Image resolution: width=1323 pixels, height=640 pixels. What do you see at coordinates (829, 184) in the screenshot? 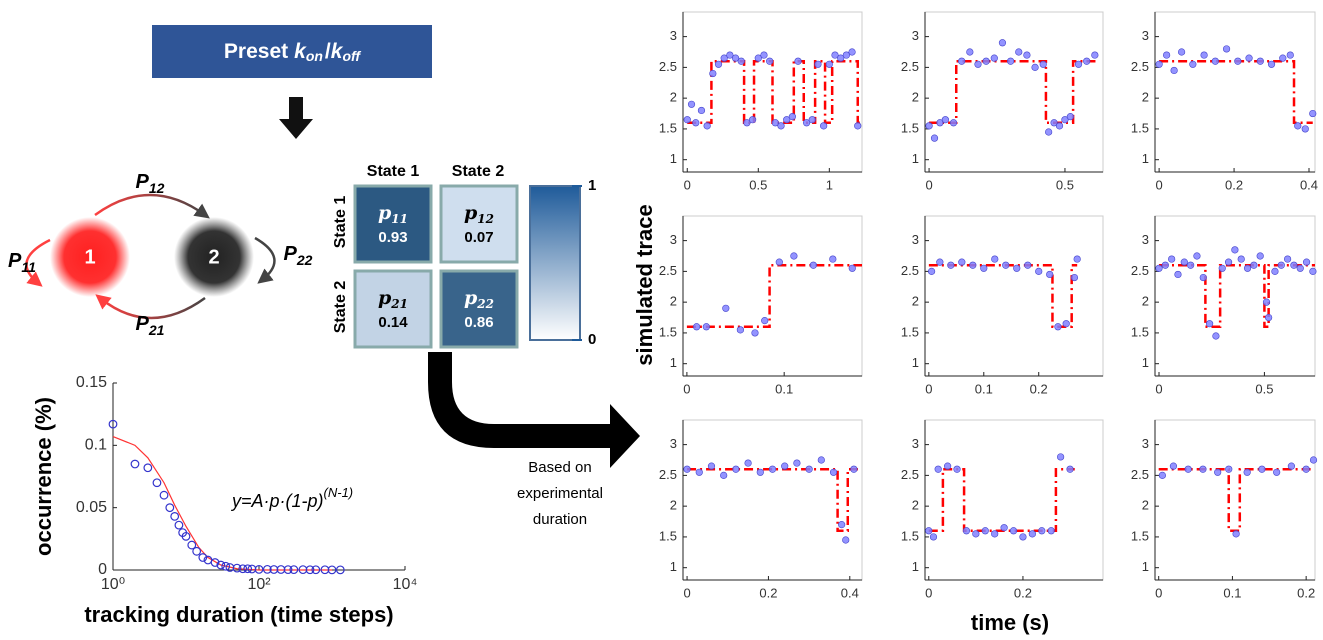
I see `x-tick-label: 1` at bounding box center [829, 184].